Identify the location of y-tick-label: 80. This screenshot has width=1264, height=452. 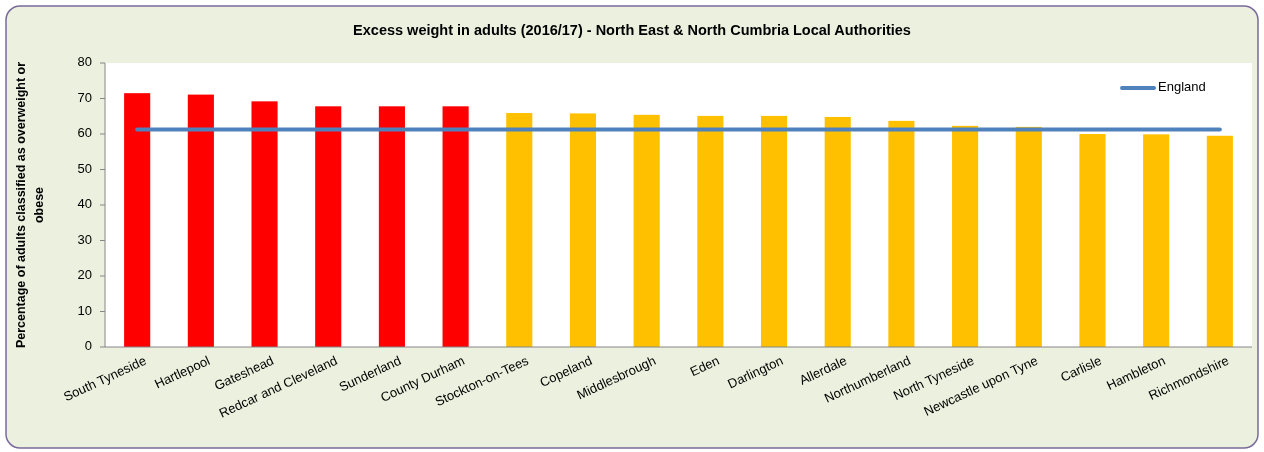
(84, 62).